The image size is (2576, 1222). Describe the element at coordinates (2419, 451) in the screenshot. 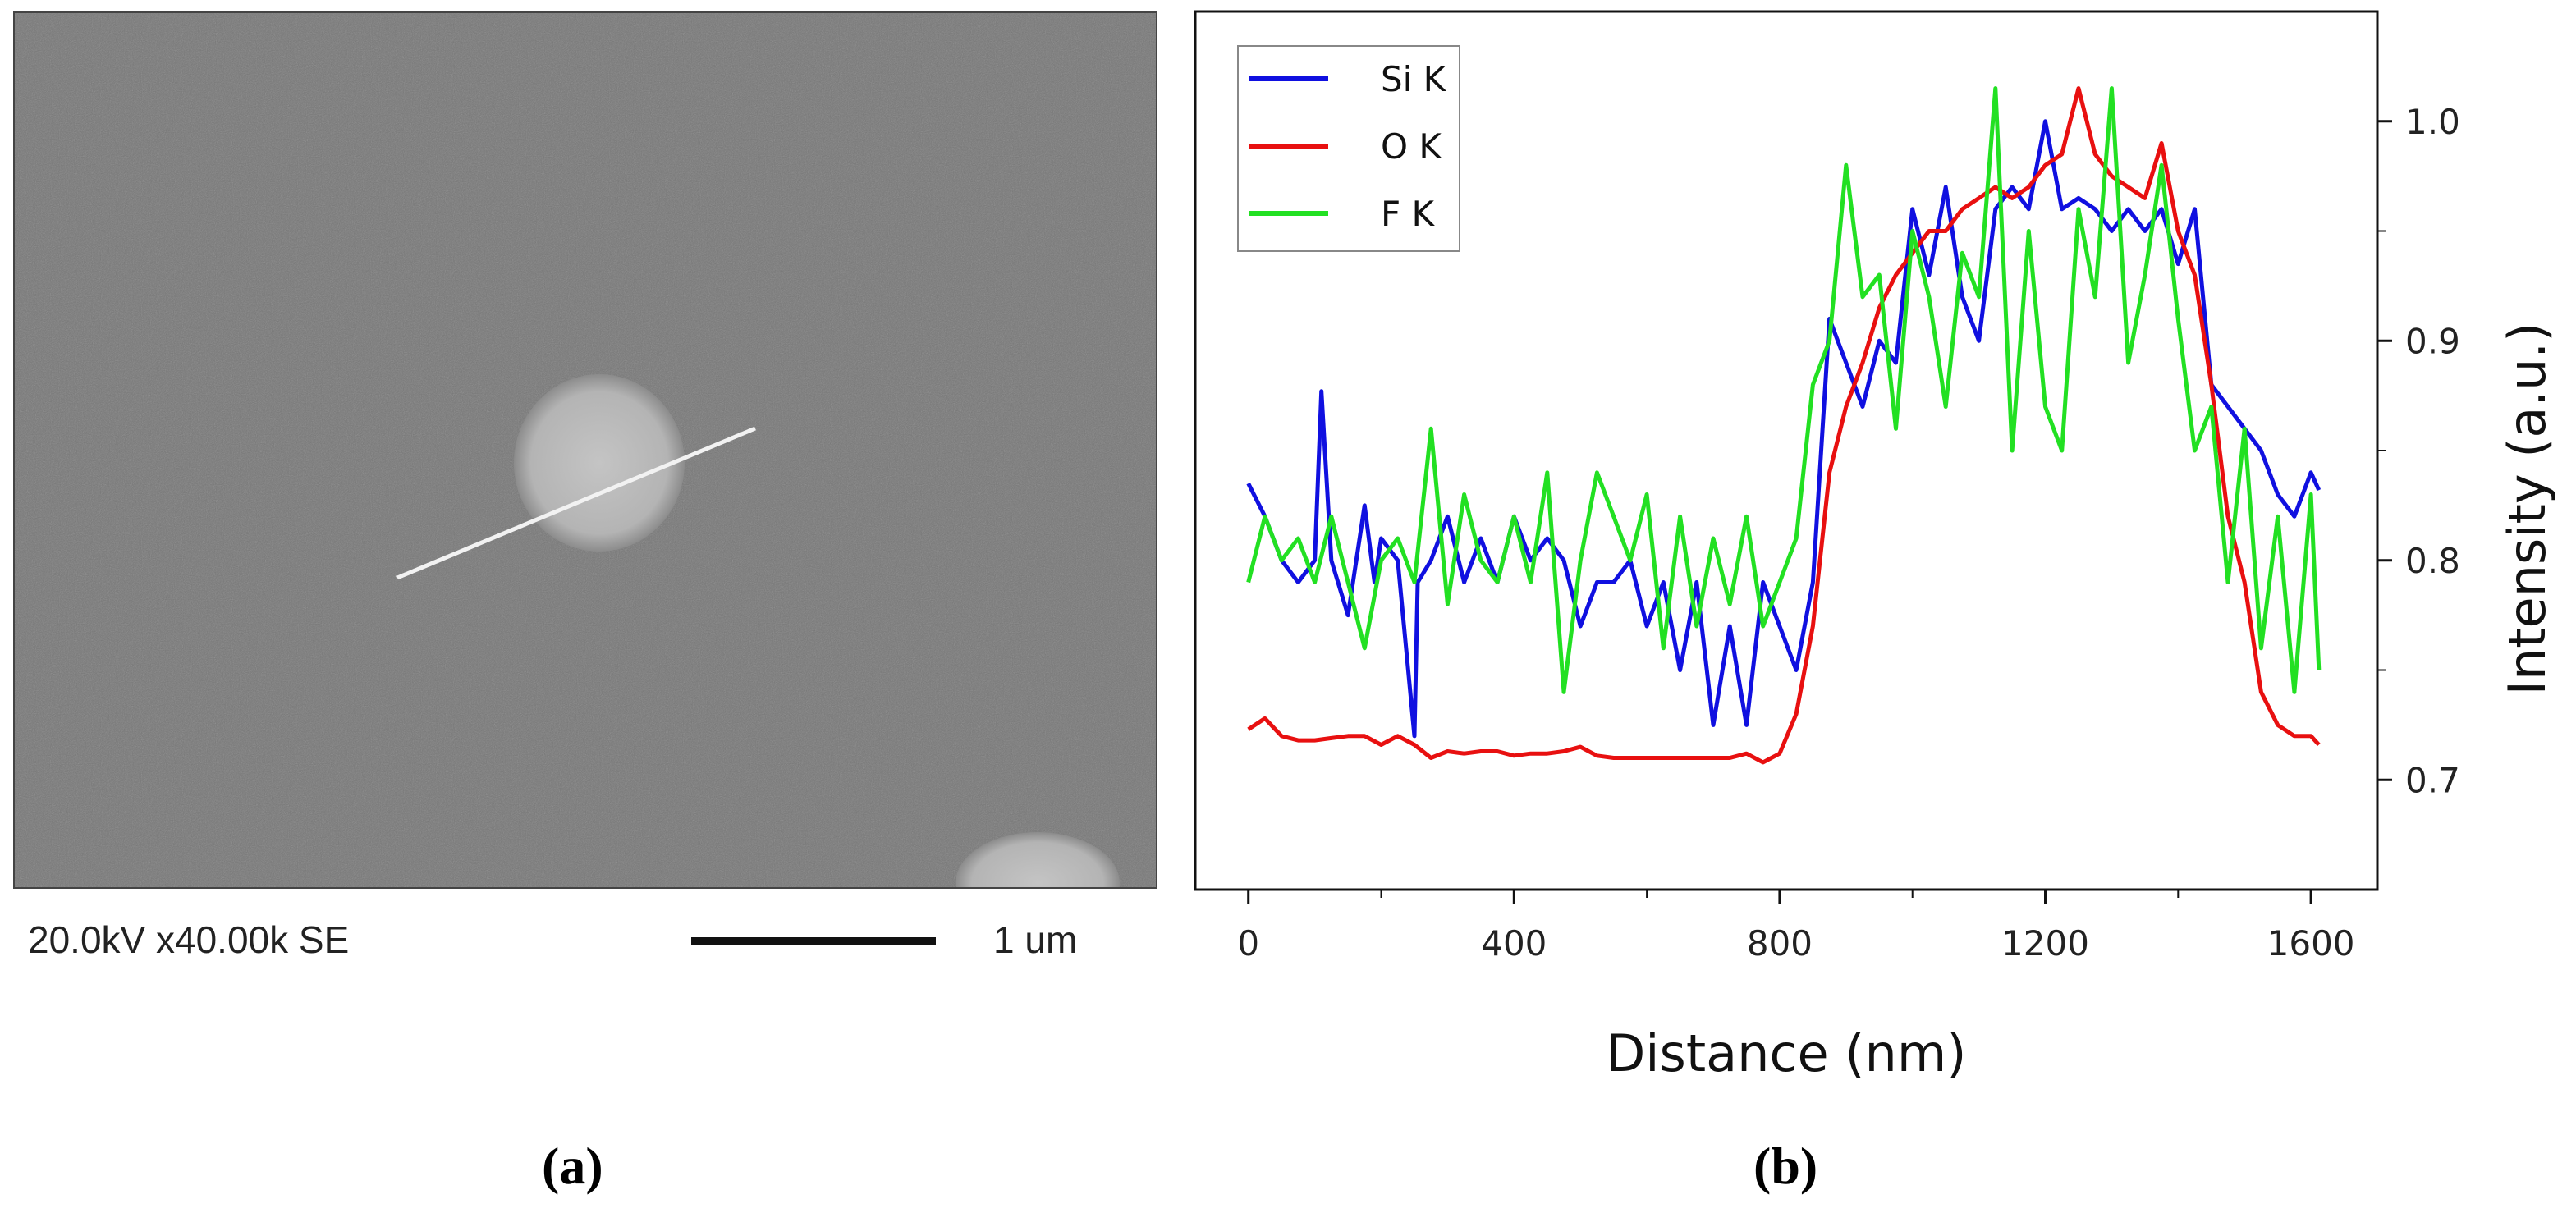

I see `y-axis-ticks: 0.7 0.8 0.9 1.0` at that location.